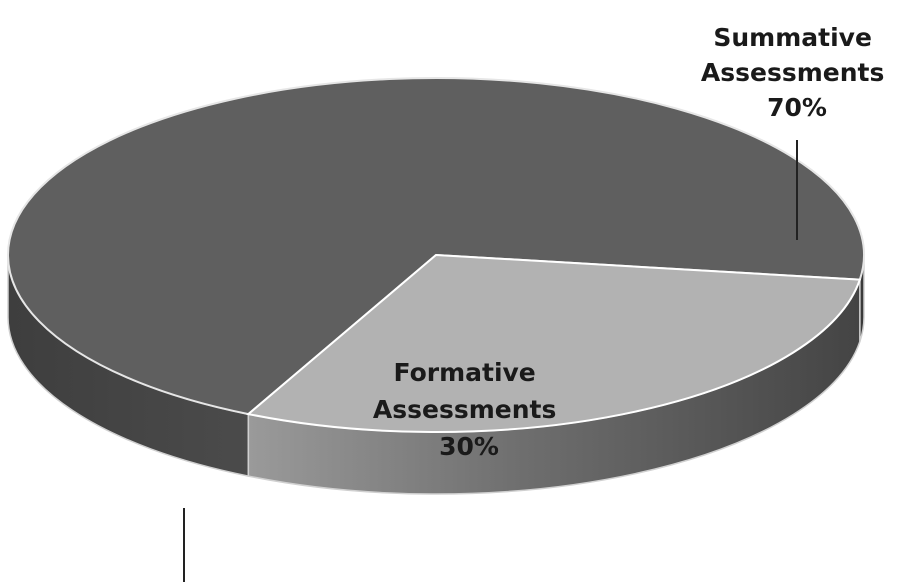  I want to click on label-formative: Formative Assessments 30%, so click(469, 409).